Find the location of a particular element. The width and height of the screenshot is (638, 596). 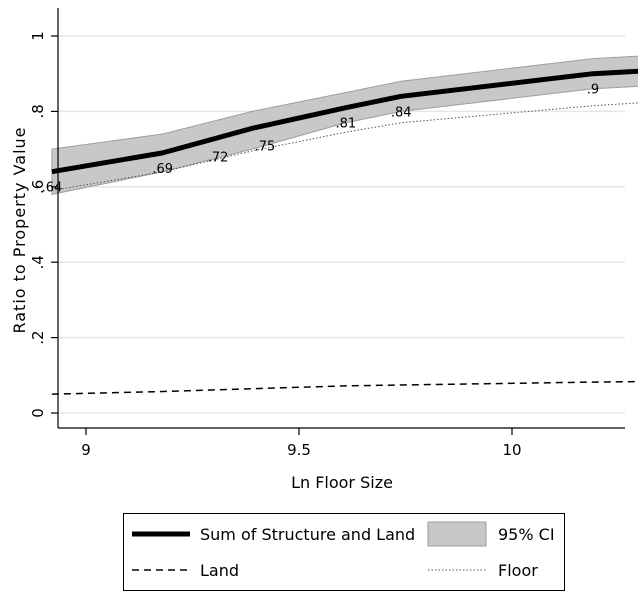

x-axis-title: Ln Floor Size is located at coordinates (342, 482).